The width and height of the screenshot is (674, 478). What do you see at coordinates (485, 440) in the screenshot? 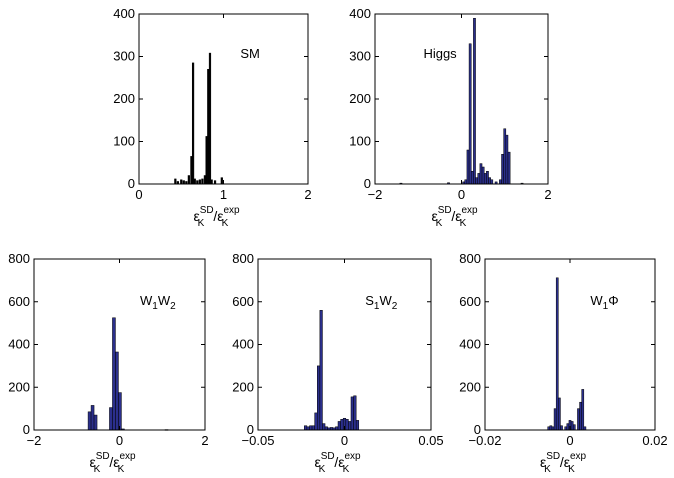
I see `x-tick-label: −0.02` at bounding box center [485, 440].